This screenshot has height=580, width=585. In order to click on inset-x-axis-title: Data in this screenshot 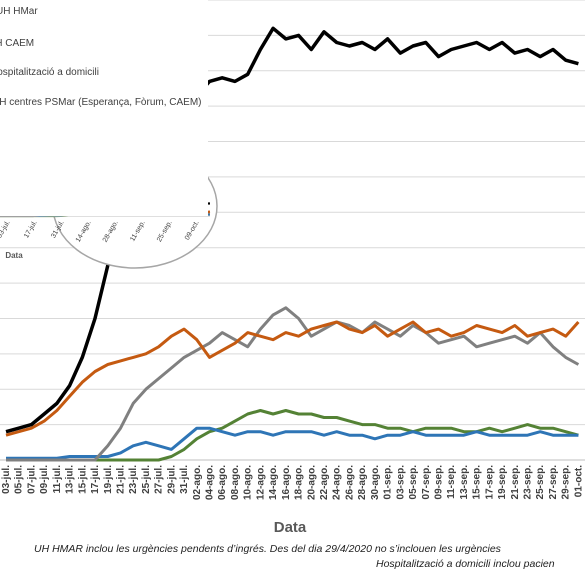, I will do `click(14, 255)`.